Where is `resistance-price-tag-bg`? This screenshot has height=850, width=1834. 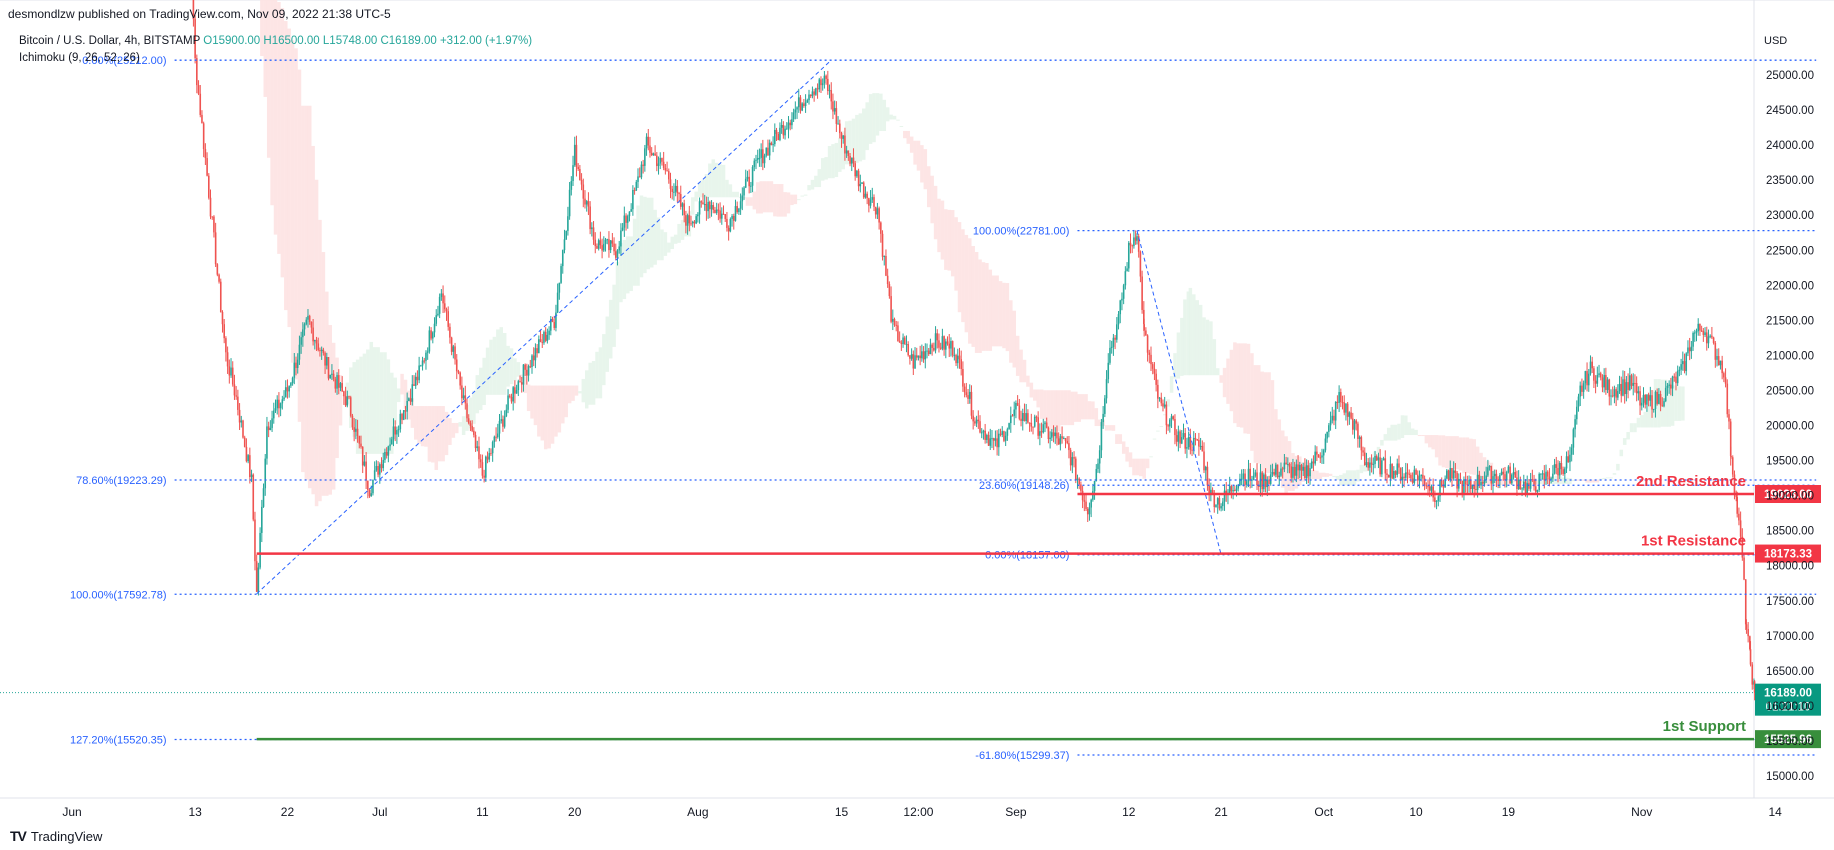
resistance-price-tag-bg is located at coordinates (1788, 494).